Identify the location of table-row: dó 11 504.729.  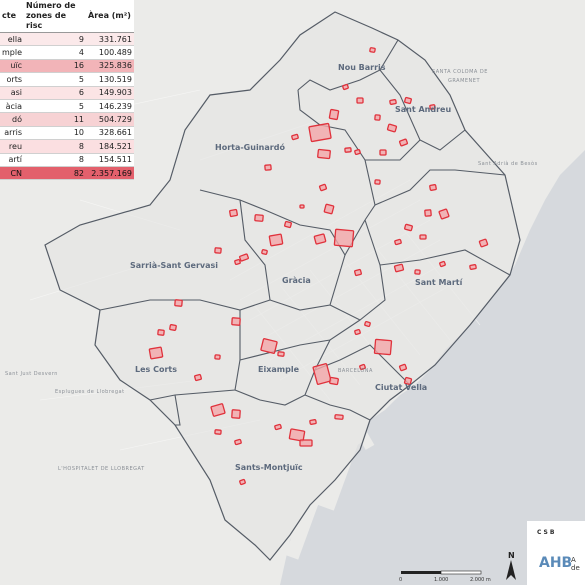
(67, 119).